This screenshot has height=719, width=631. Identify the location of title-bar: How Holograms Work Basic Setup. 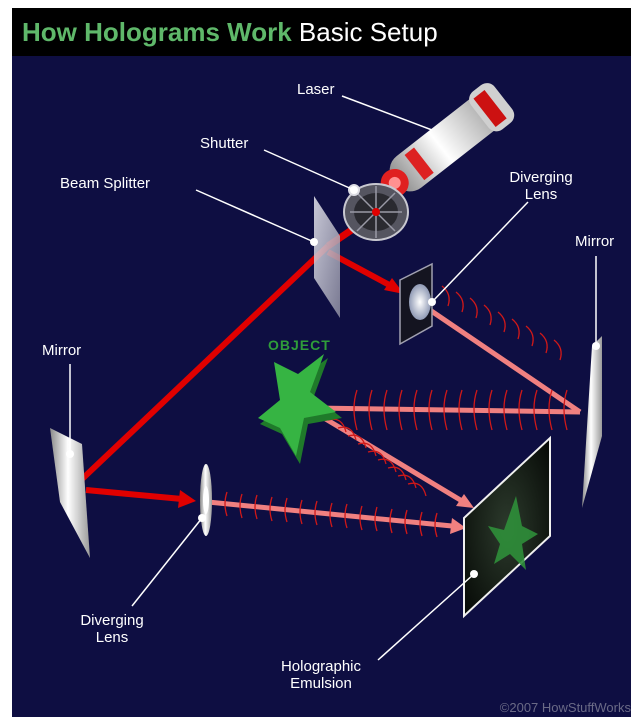
(321, 32).